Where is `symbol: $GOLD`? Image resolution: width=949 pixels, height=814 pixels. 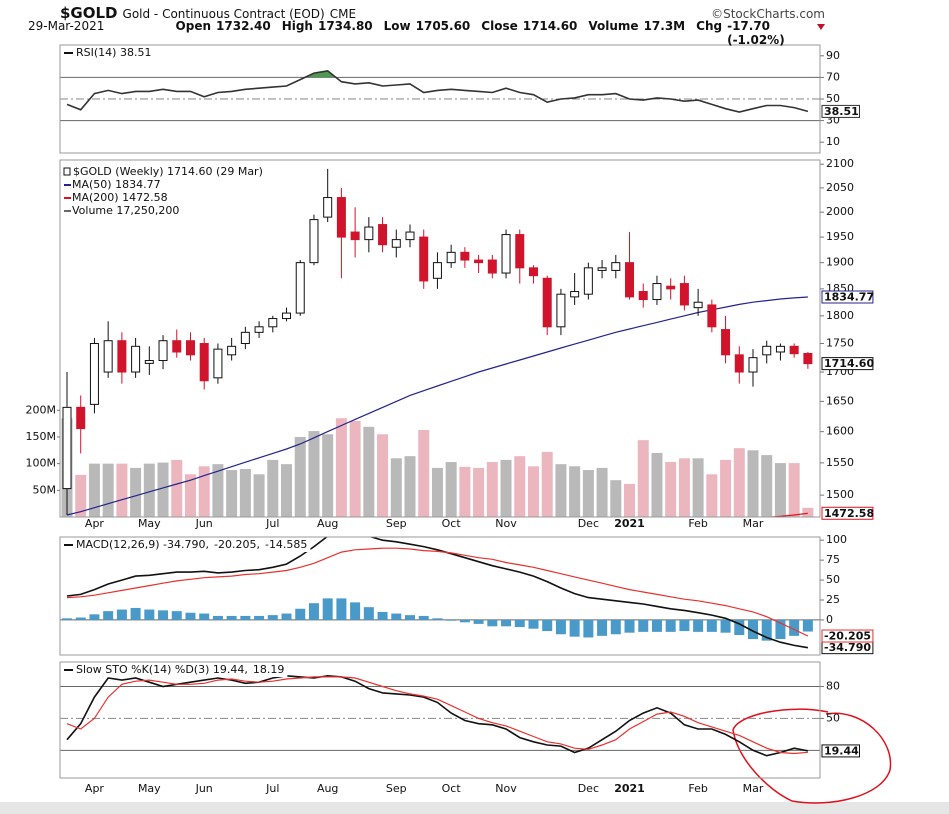 symbol: $GOLD is located at coordinates (89, 13).